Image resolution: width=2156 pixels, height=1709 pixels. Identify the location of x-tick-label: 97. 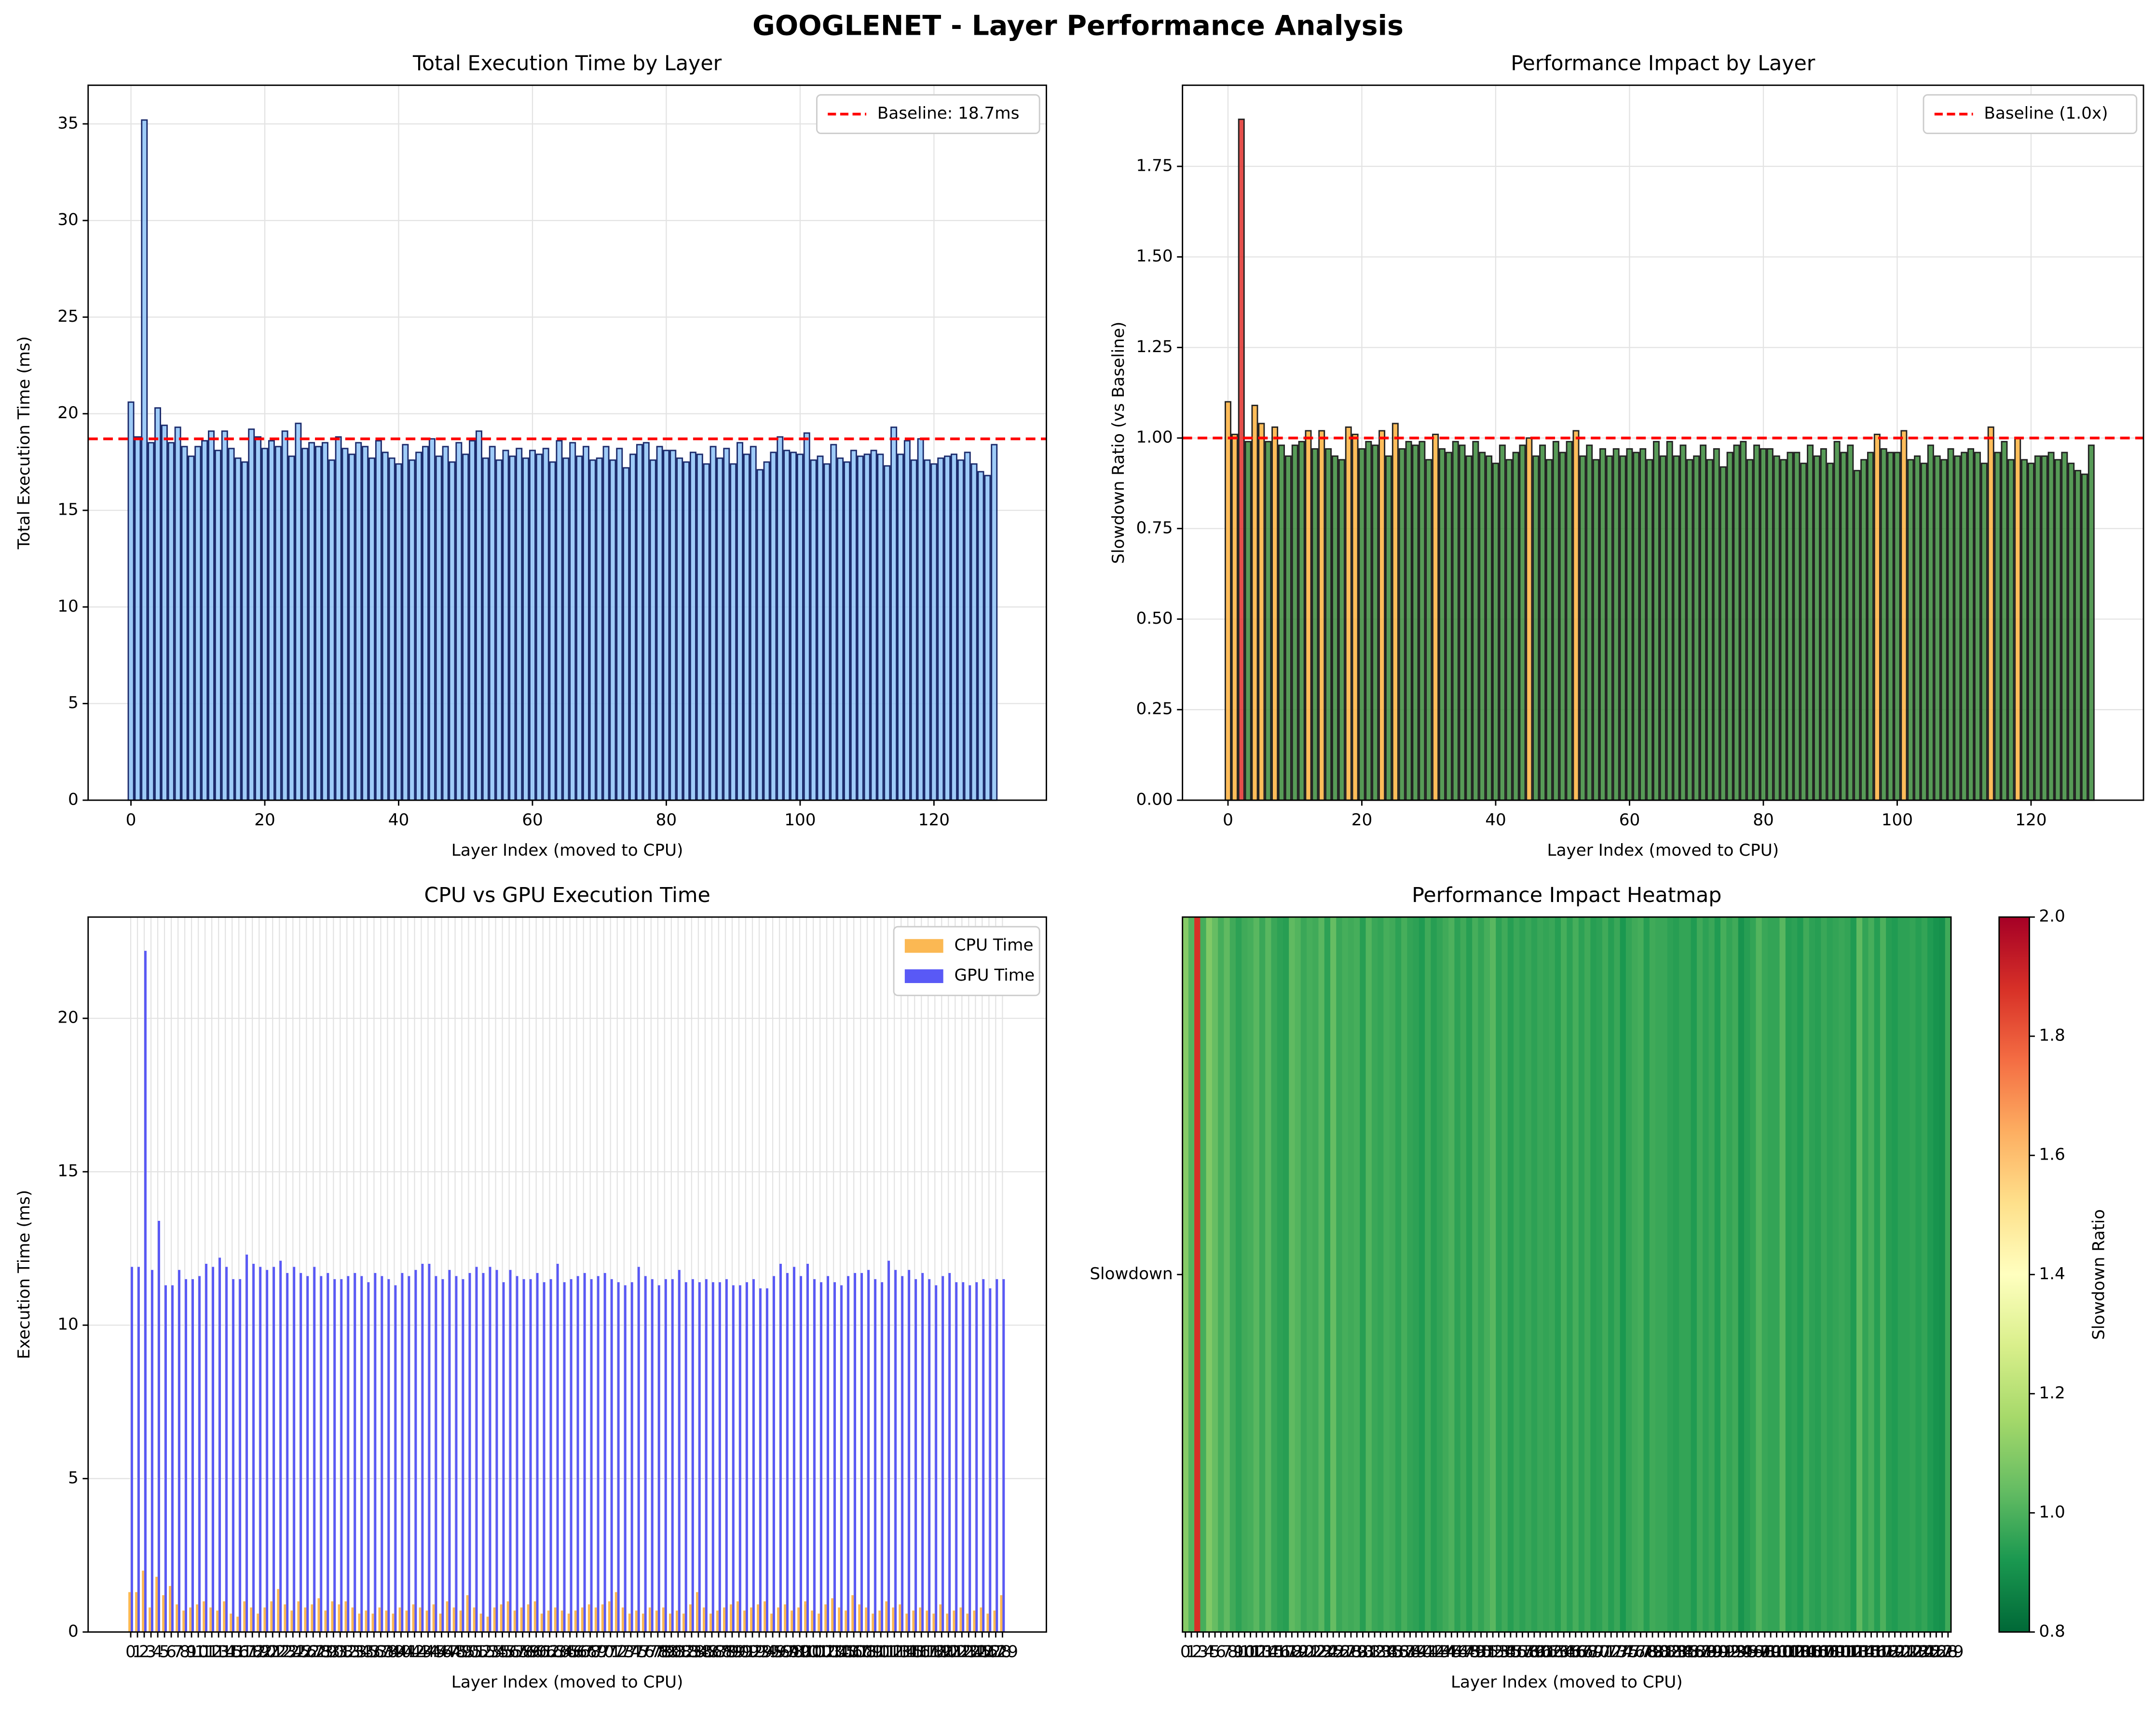
(1759, 1652).